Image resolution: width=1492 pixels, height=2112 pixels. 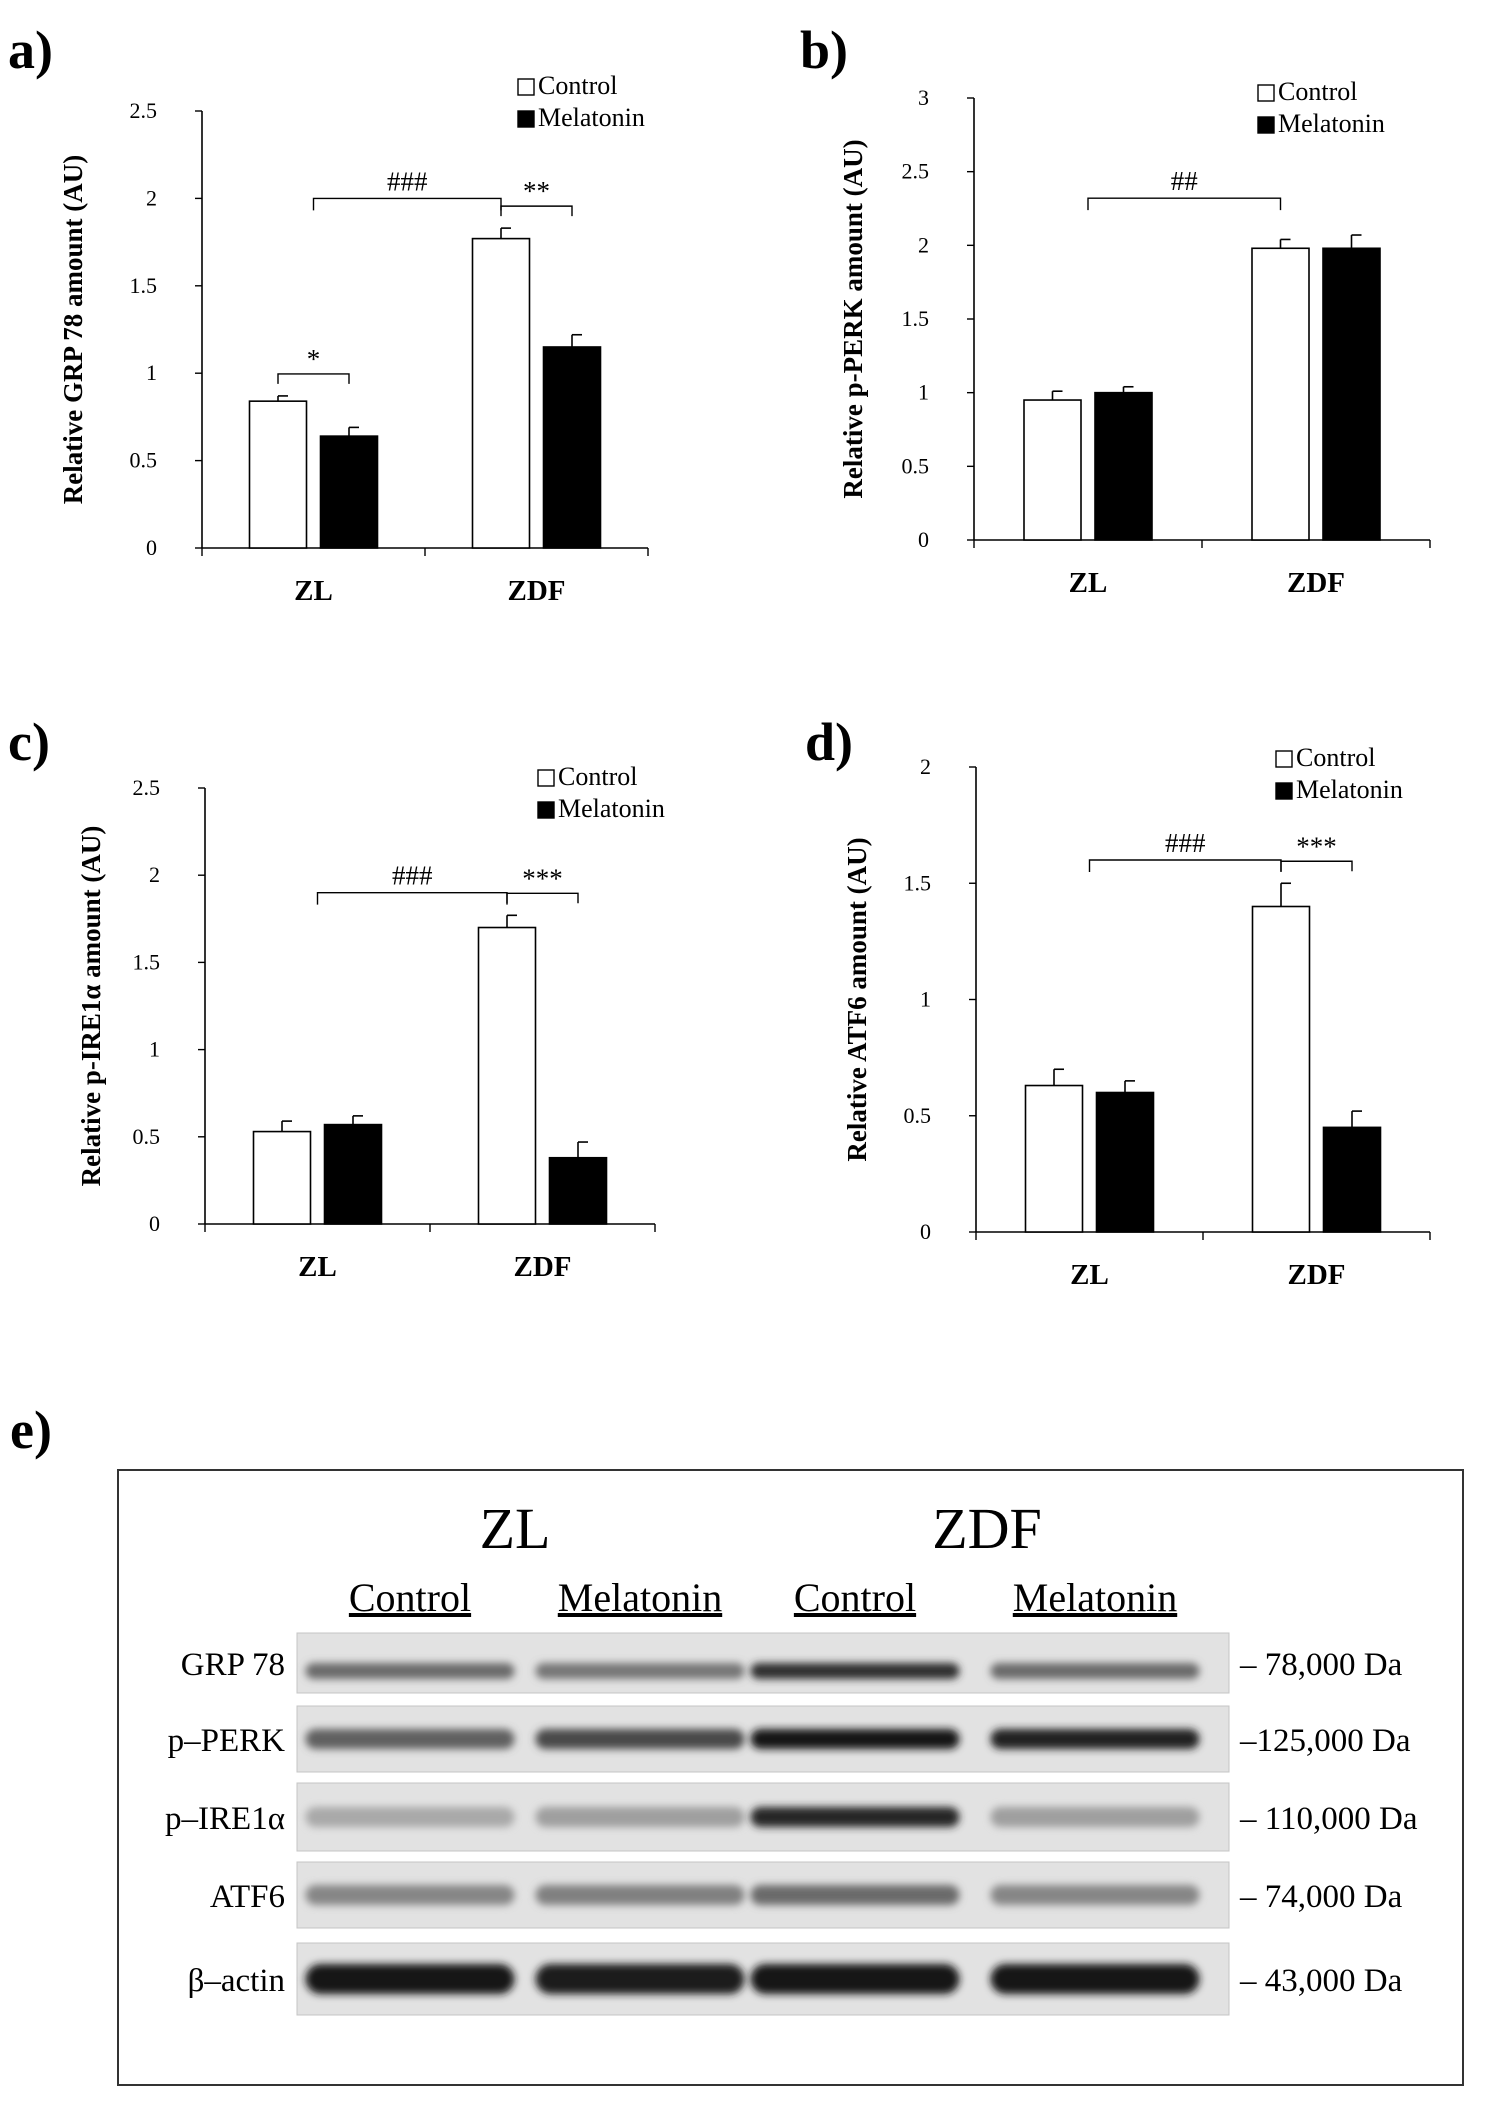 I want to click on blot-size-label: – 74,000 Da, so click(x=1321, y=1897).